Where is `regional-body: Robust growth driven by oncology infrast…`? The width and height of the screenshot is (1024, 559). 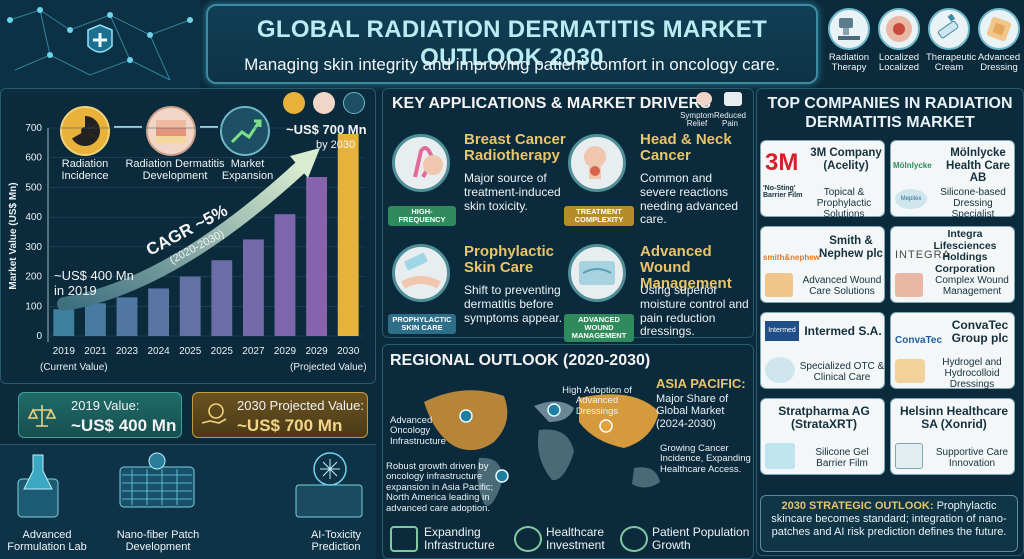 regional-body: Robust growth driven by oncology infrast… is located at coordinates (440, 487).